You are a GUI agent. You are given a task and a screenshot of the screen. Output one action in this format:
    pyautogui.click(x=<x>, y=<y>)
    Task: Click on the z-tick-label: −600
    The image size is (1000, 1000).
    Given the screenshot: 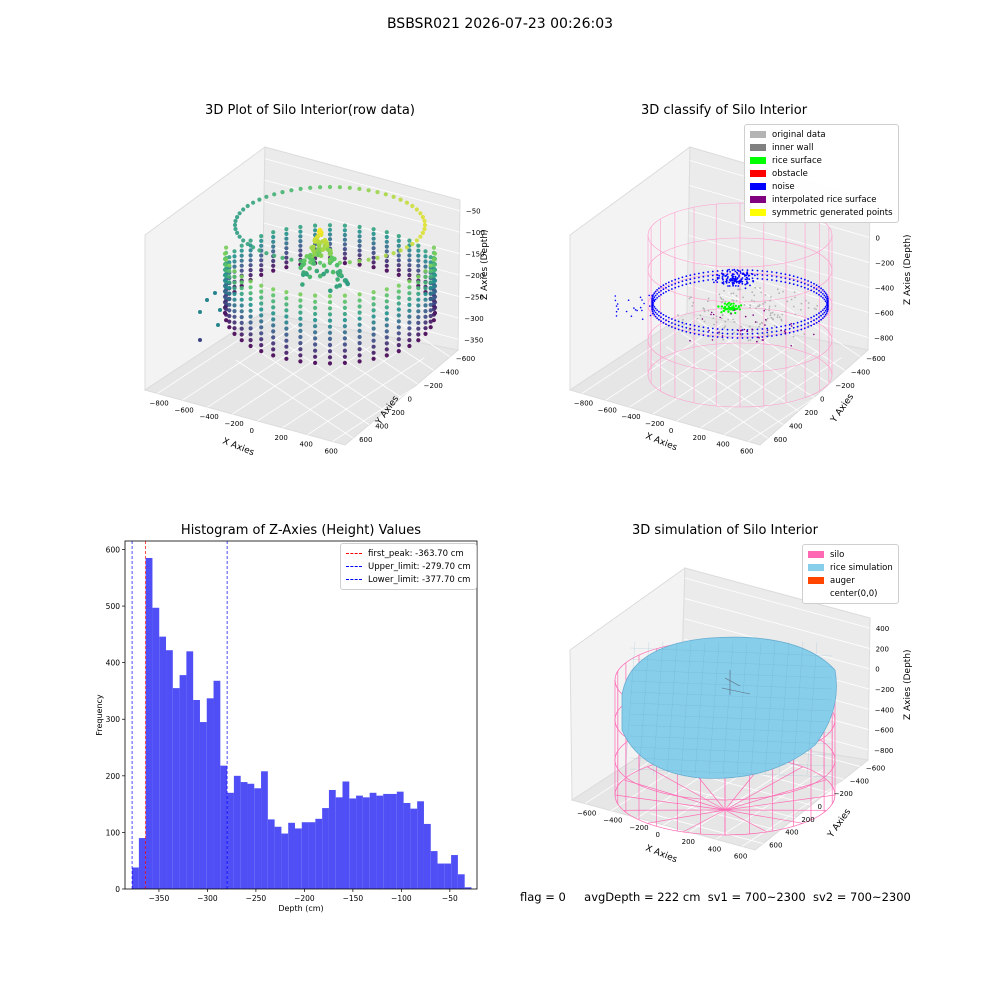 What is the action you would take?
    pyautogui.click(x=883, y=731)
    